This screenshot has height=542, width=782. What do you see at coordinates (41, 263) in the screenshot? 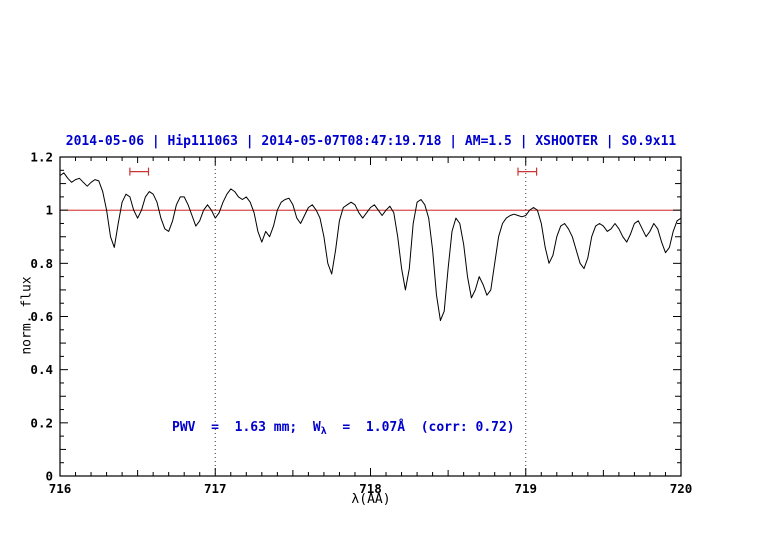
I see `y-tick-label: 0.8` at bounding box center [41, 263].